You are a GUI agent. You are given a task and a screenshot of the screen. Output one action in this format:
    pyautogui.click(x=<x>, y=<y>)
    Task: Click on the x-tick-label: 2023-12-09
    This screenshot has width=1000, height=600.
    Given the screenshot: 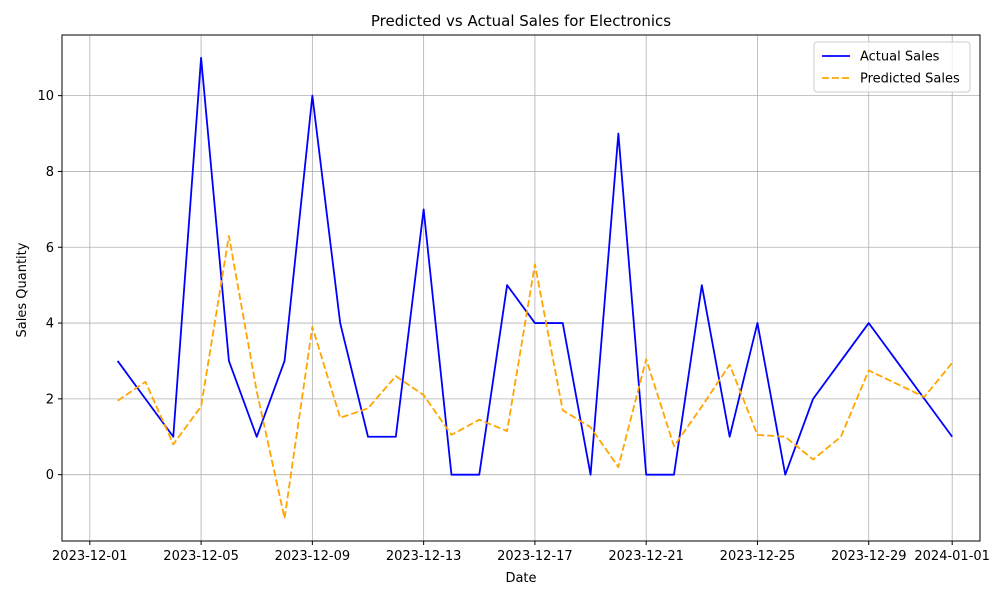 What is the action you would take?
    pyautogui.click(x=313, y=556)
    